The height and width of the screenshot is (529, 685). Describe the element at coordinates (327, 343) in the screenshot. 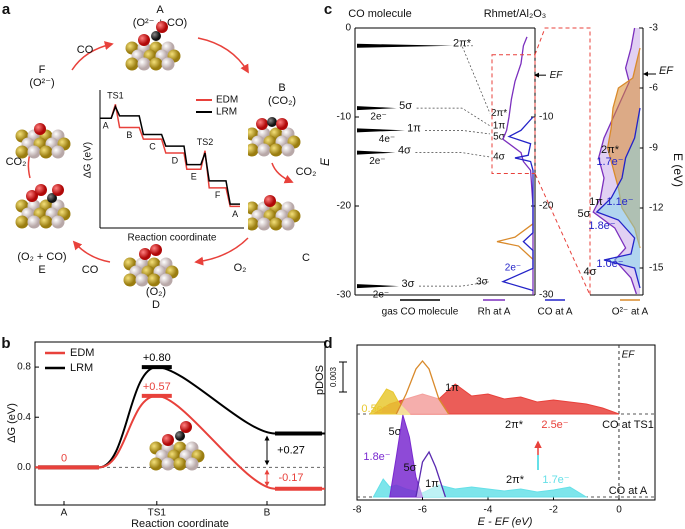

I see `panel-label: d` at that location.